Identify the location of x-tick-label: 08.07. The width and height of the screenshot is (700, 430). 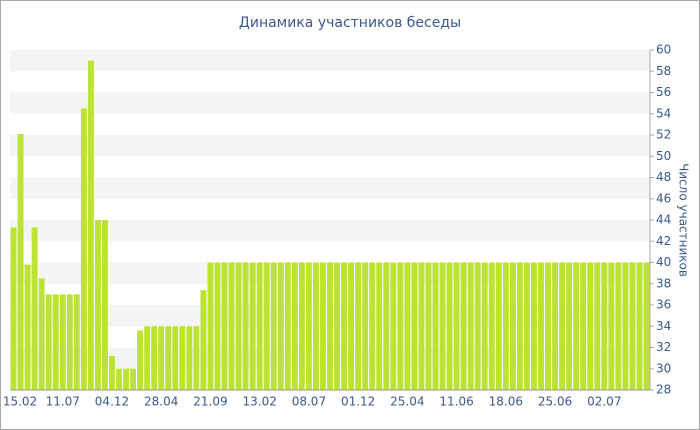
(309, 402).